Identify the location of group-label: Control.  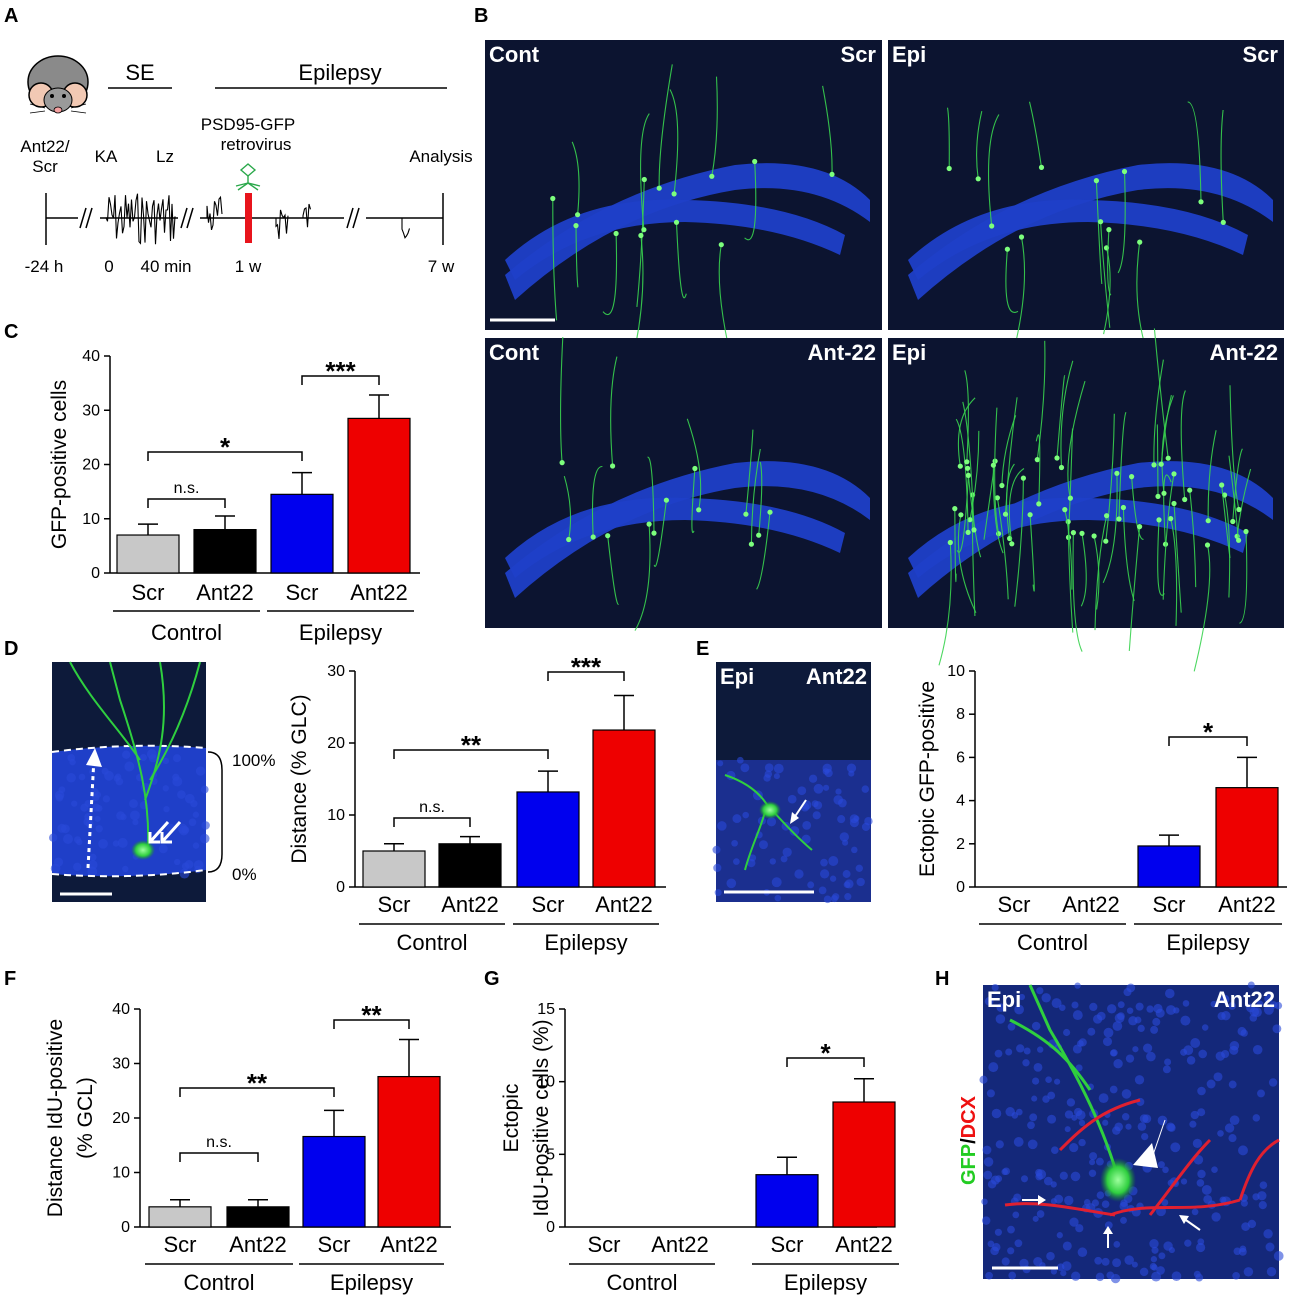
(642, 1282).